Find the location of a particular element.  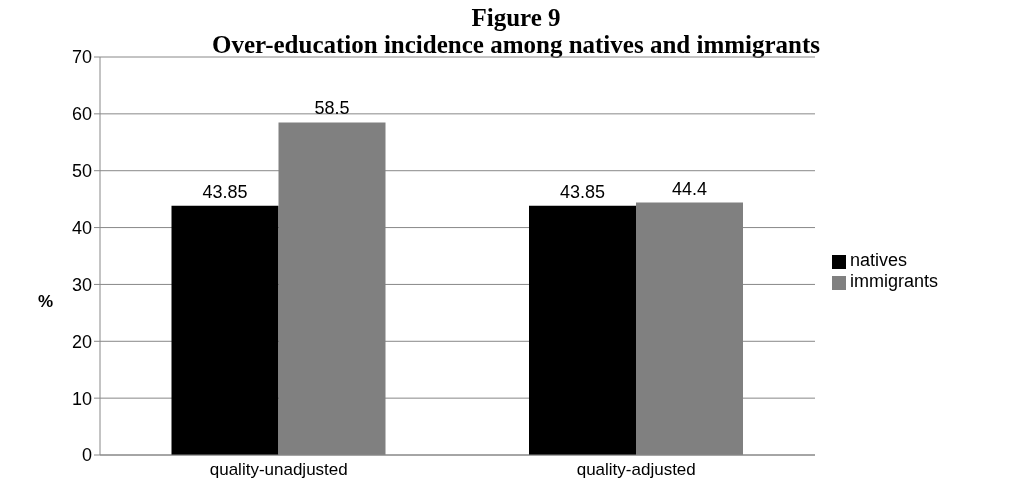

y-axis-title: % is located at coordinates (46, 302).